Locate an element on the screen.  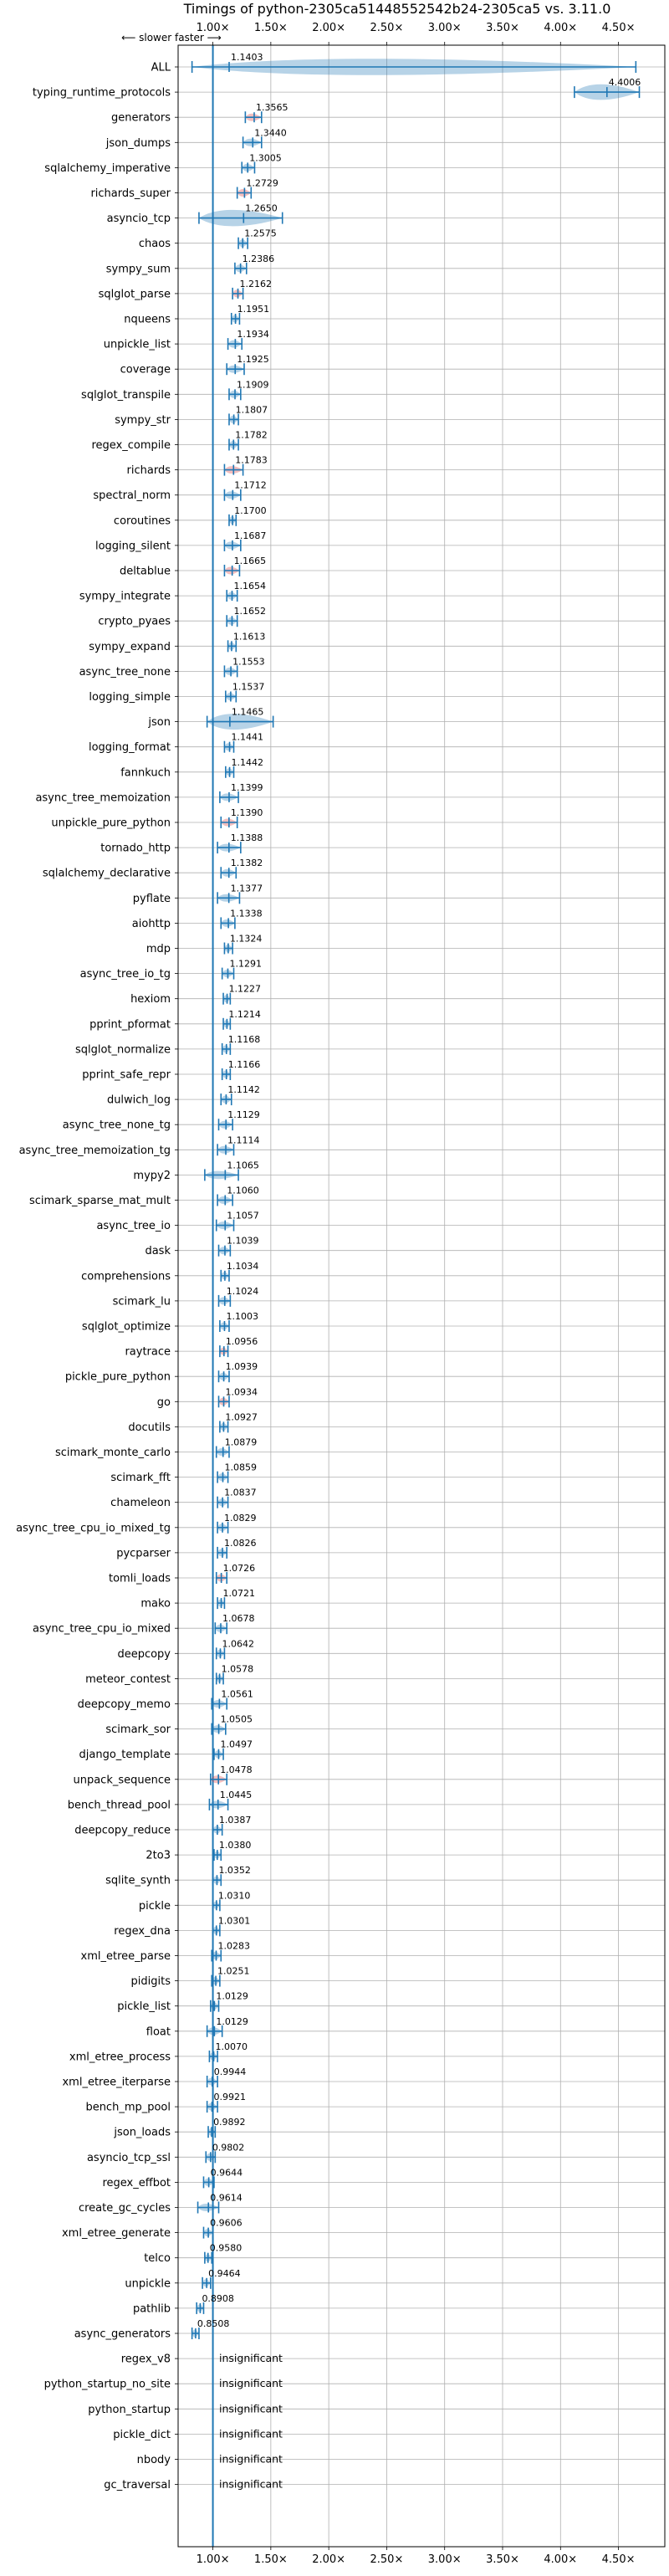
benchmark-row: 1.1291 is located at coordinates (241, 970).